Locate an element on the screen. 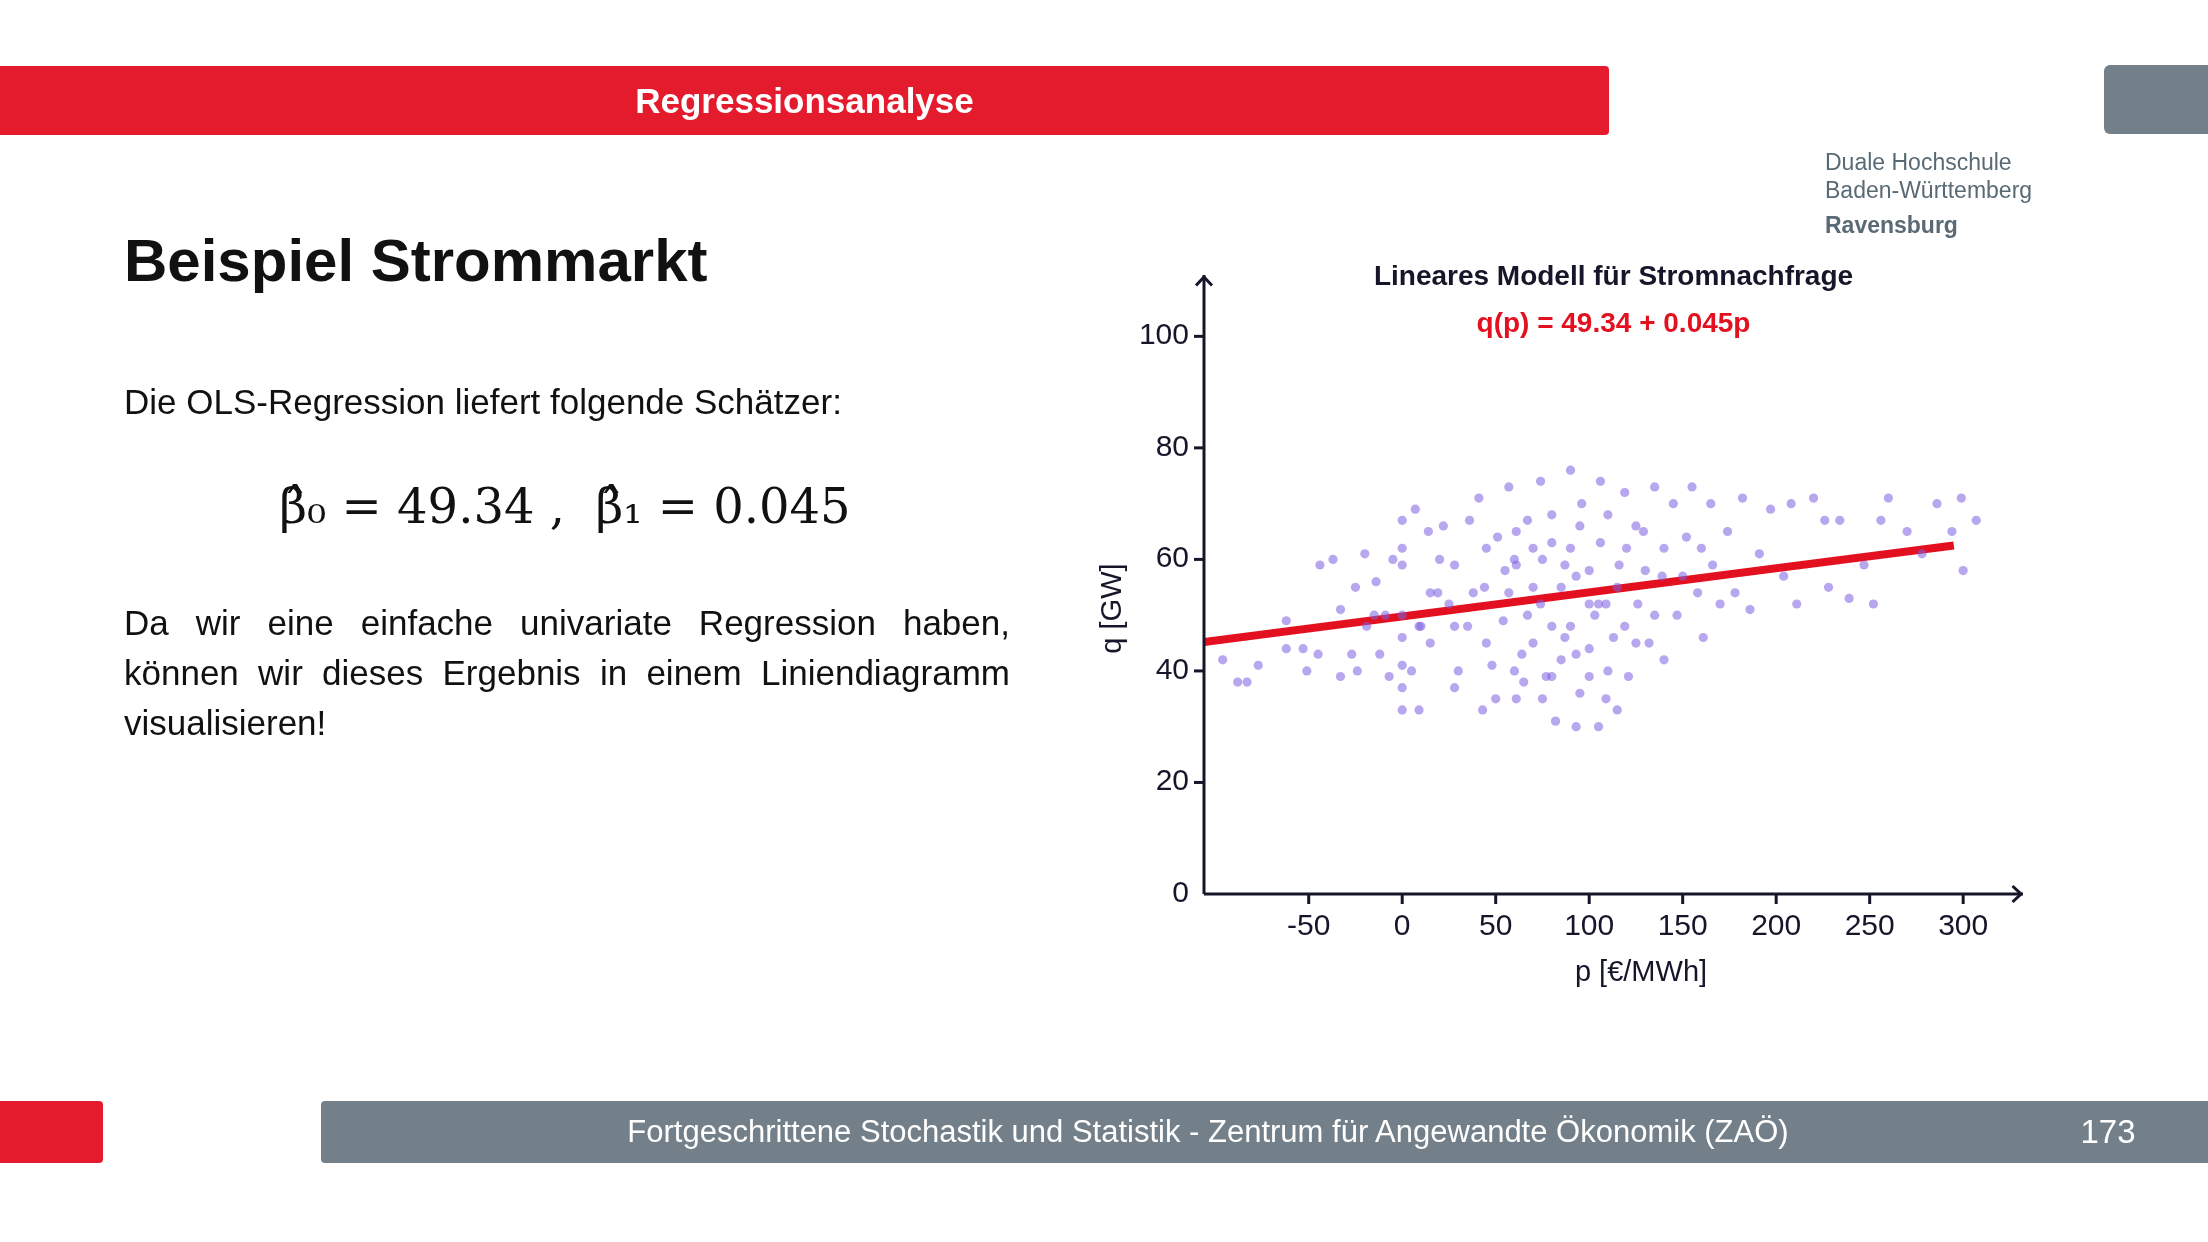 The width and height of the screenshot is (2208, 1242). y-tick-label: 0 is located at coordinates (1180, 891).